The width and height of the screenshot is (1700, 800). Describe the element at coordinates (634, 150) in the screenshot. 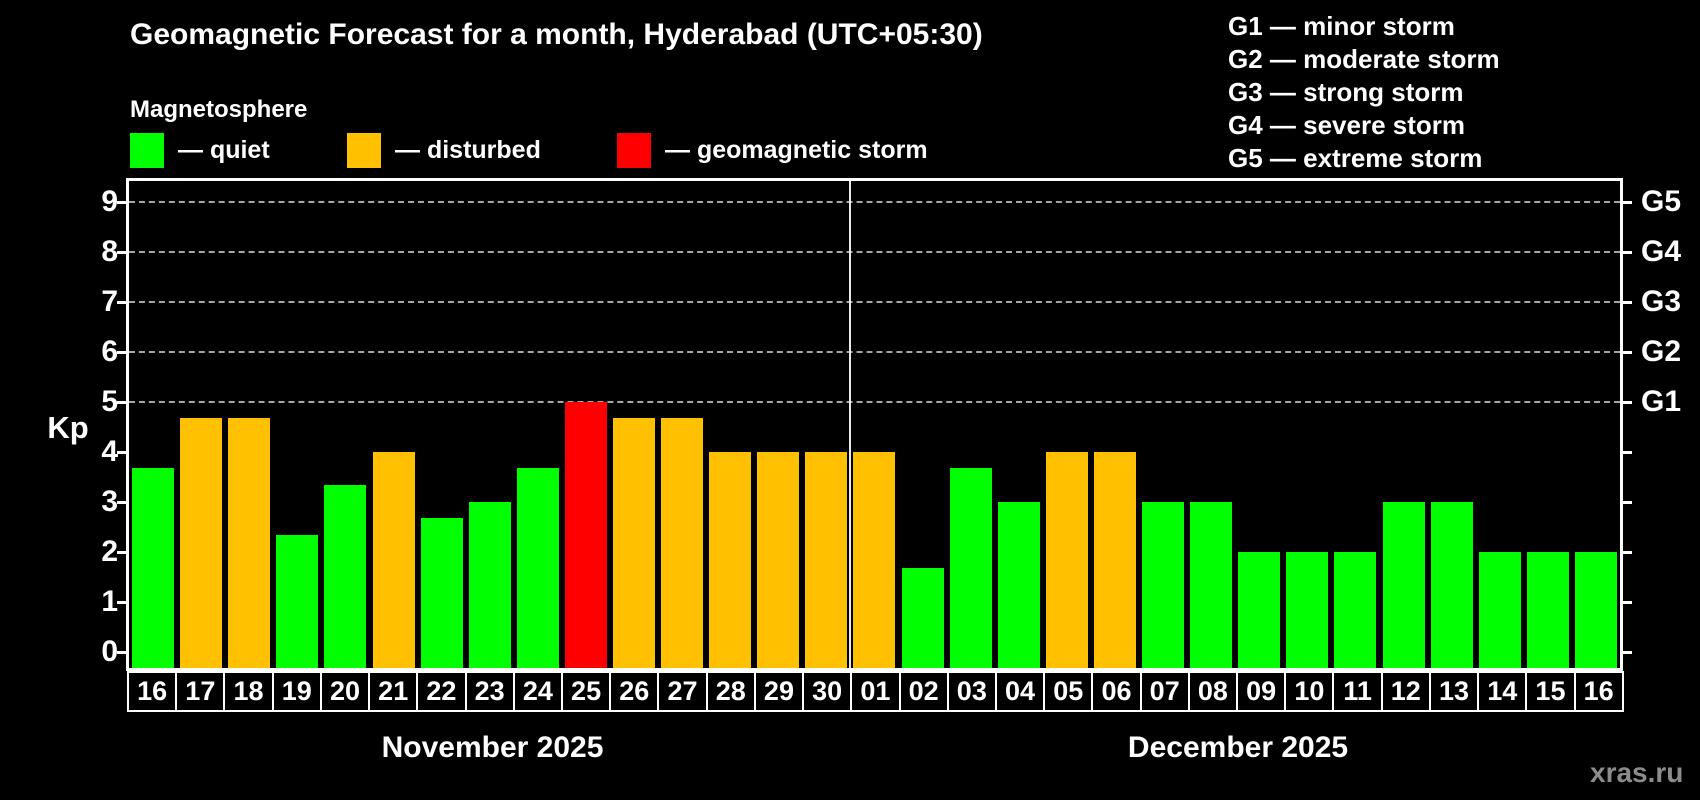

I see `legend-swatch-storm` at that location.